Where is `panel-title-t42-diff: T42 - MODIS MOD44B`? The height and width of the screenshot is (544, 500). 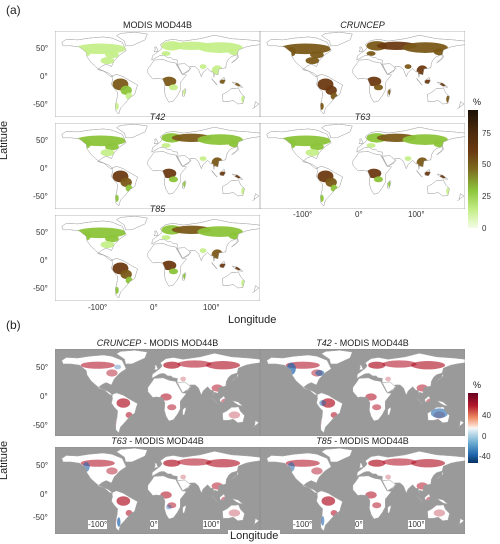
panel-title-t42-diff: T42 - MODIS MOD44B is located at coordinates (362, 343).